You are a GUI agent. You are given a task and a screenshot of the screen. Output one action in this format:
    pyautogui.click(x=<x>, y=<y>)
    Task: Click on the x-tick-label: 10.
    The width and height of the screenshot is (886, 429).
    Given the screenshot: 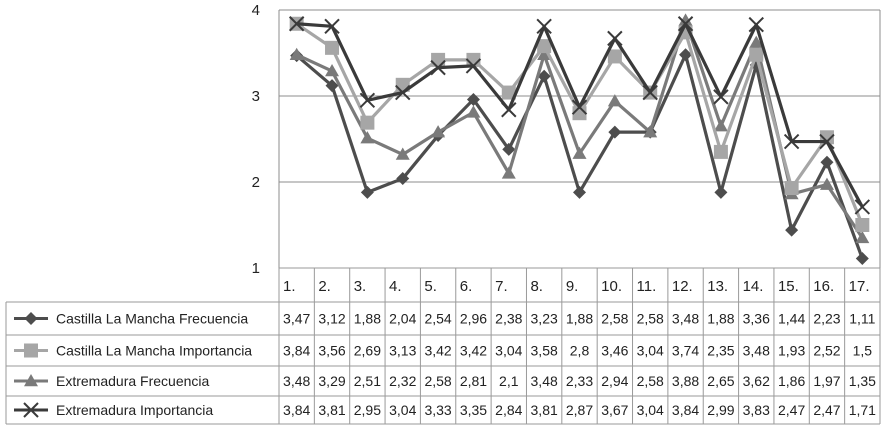 What is the action you would take?
    pyautogui.click(x=611, y=286)
    